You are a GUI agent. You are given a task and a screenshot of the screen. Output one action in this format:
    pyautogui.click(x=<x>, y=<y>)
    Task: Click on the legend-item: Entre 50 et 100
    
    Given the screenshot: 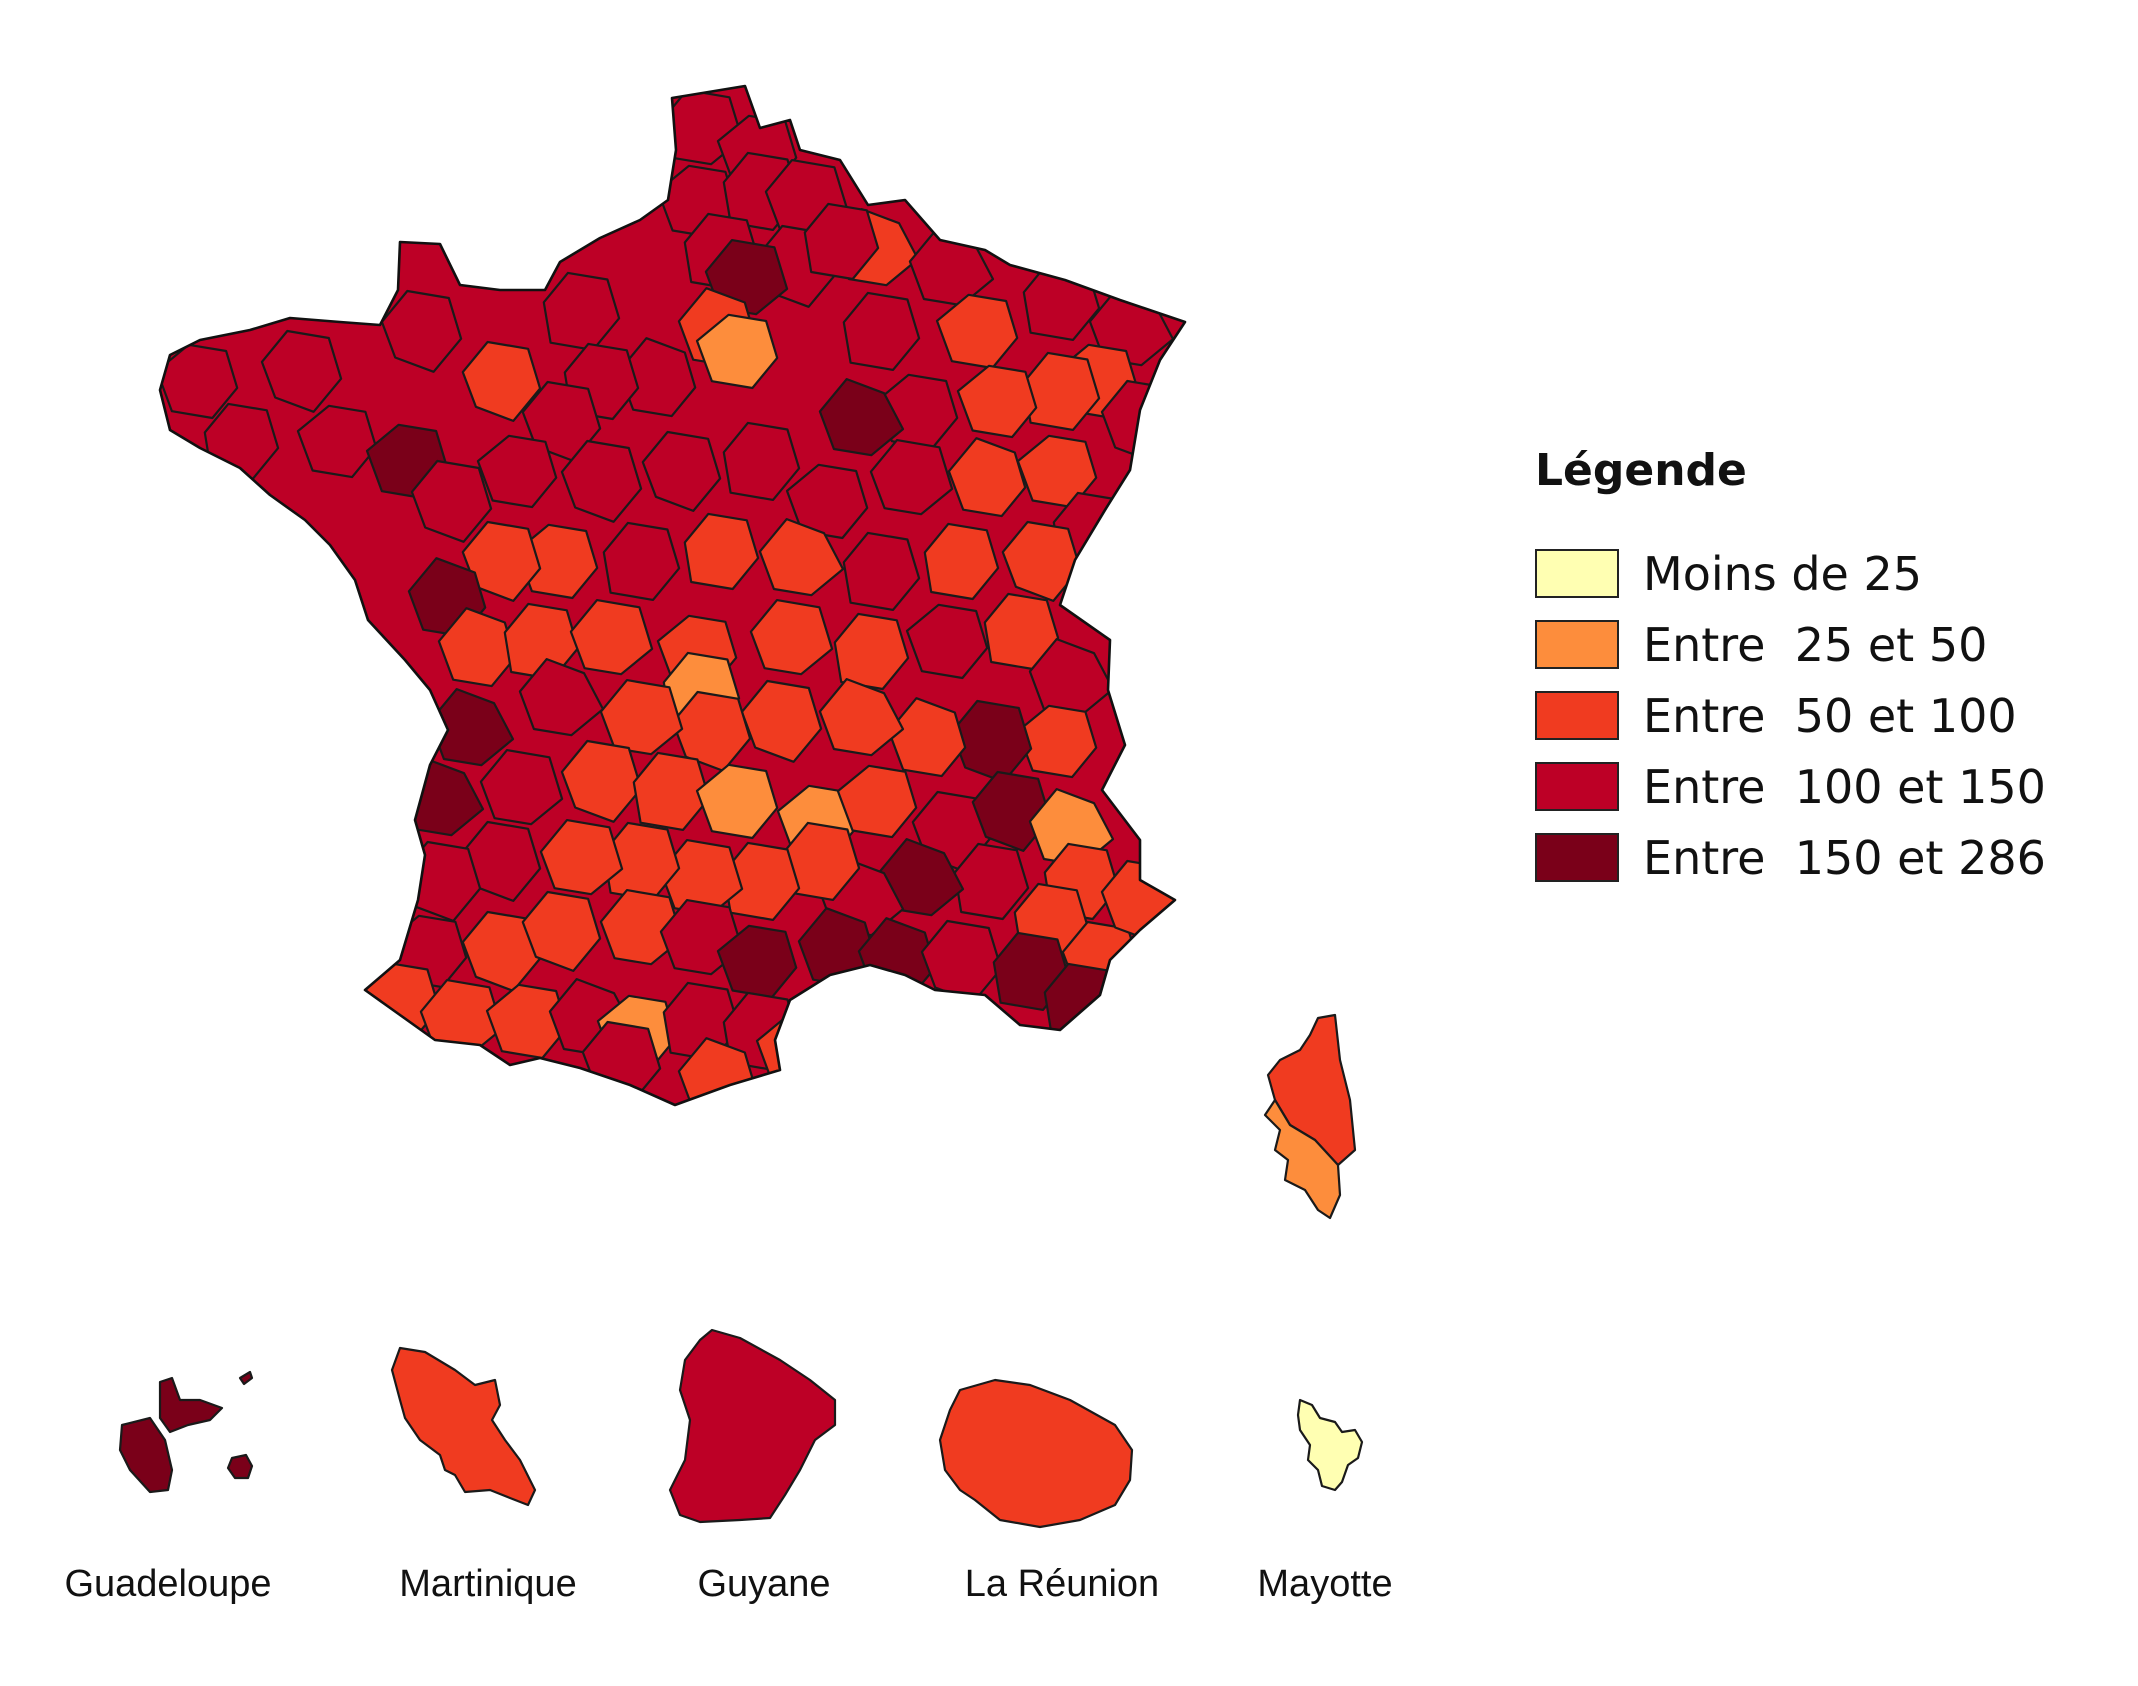 What is the action you would take?
    pyautogui.click(x=1790, y=715)
    